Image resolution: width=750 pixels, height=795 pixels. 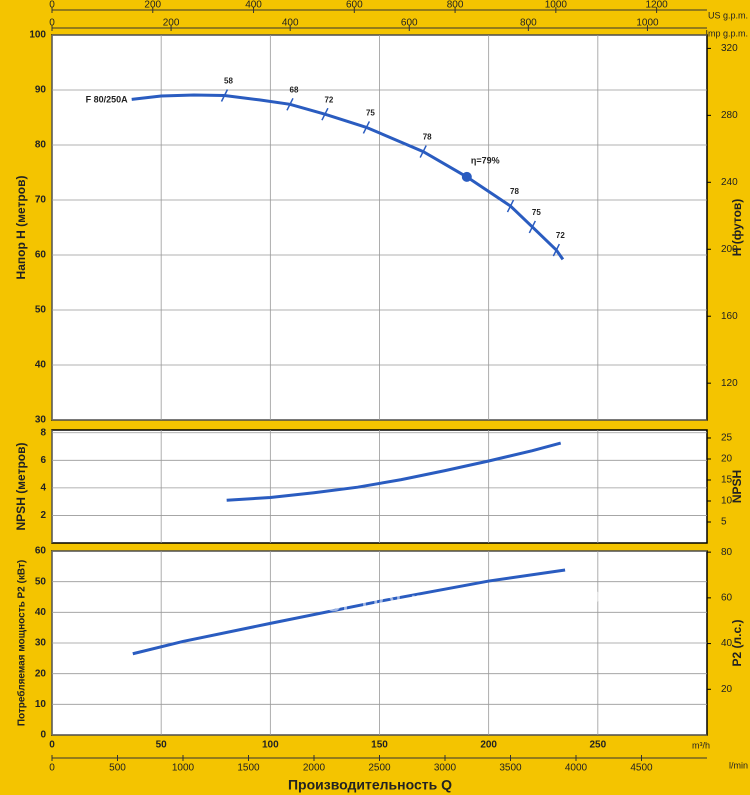 What do you see at coordinates (41, 673) in the screenshot?
I see `y-tick-label: 20` at bounding box center [41, 673].